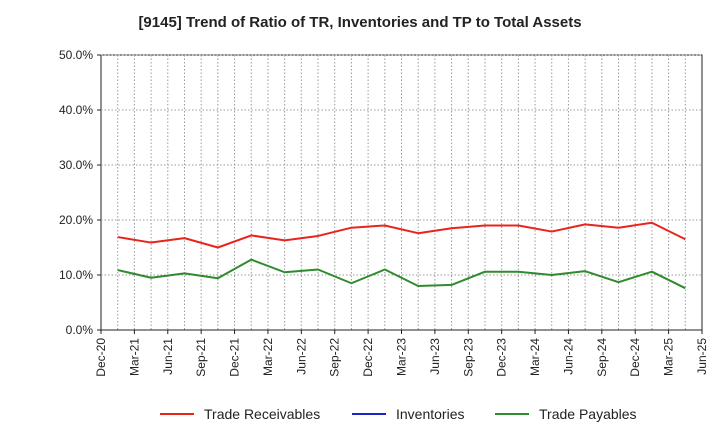 The width and height of the screenshot is (720, 440). What do you see at coordinates (76, 110) in the screenshot?
I see `y-tick-label: 40.0%` at bounding box center [76, 110].